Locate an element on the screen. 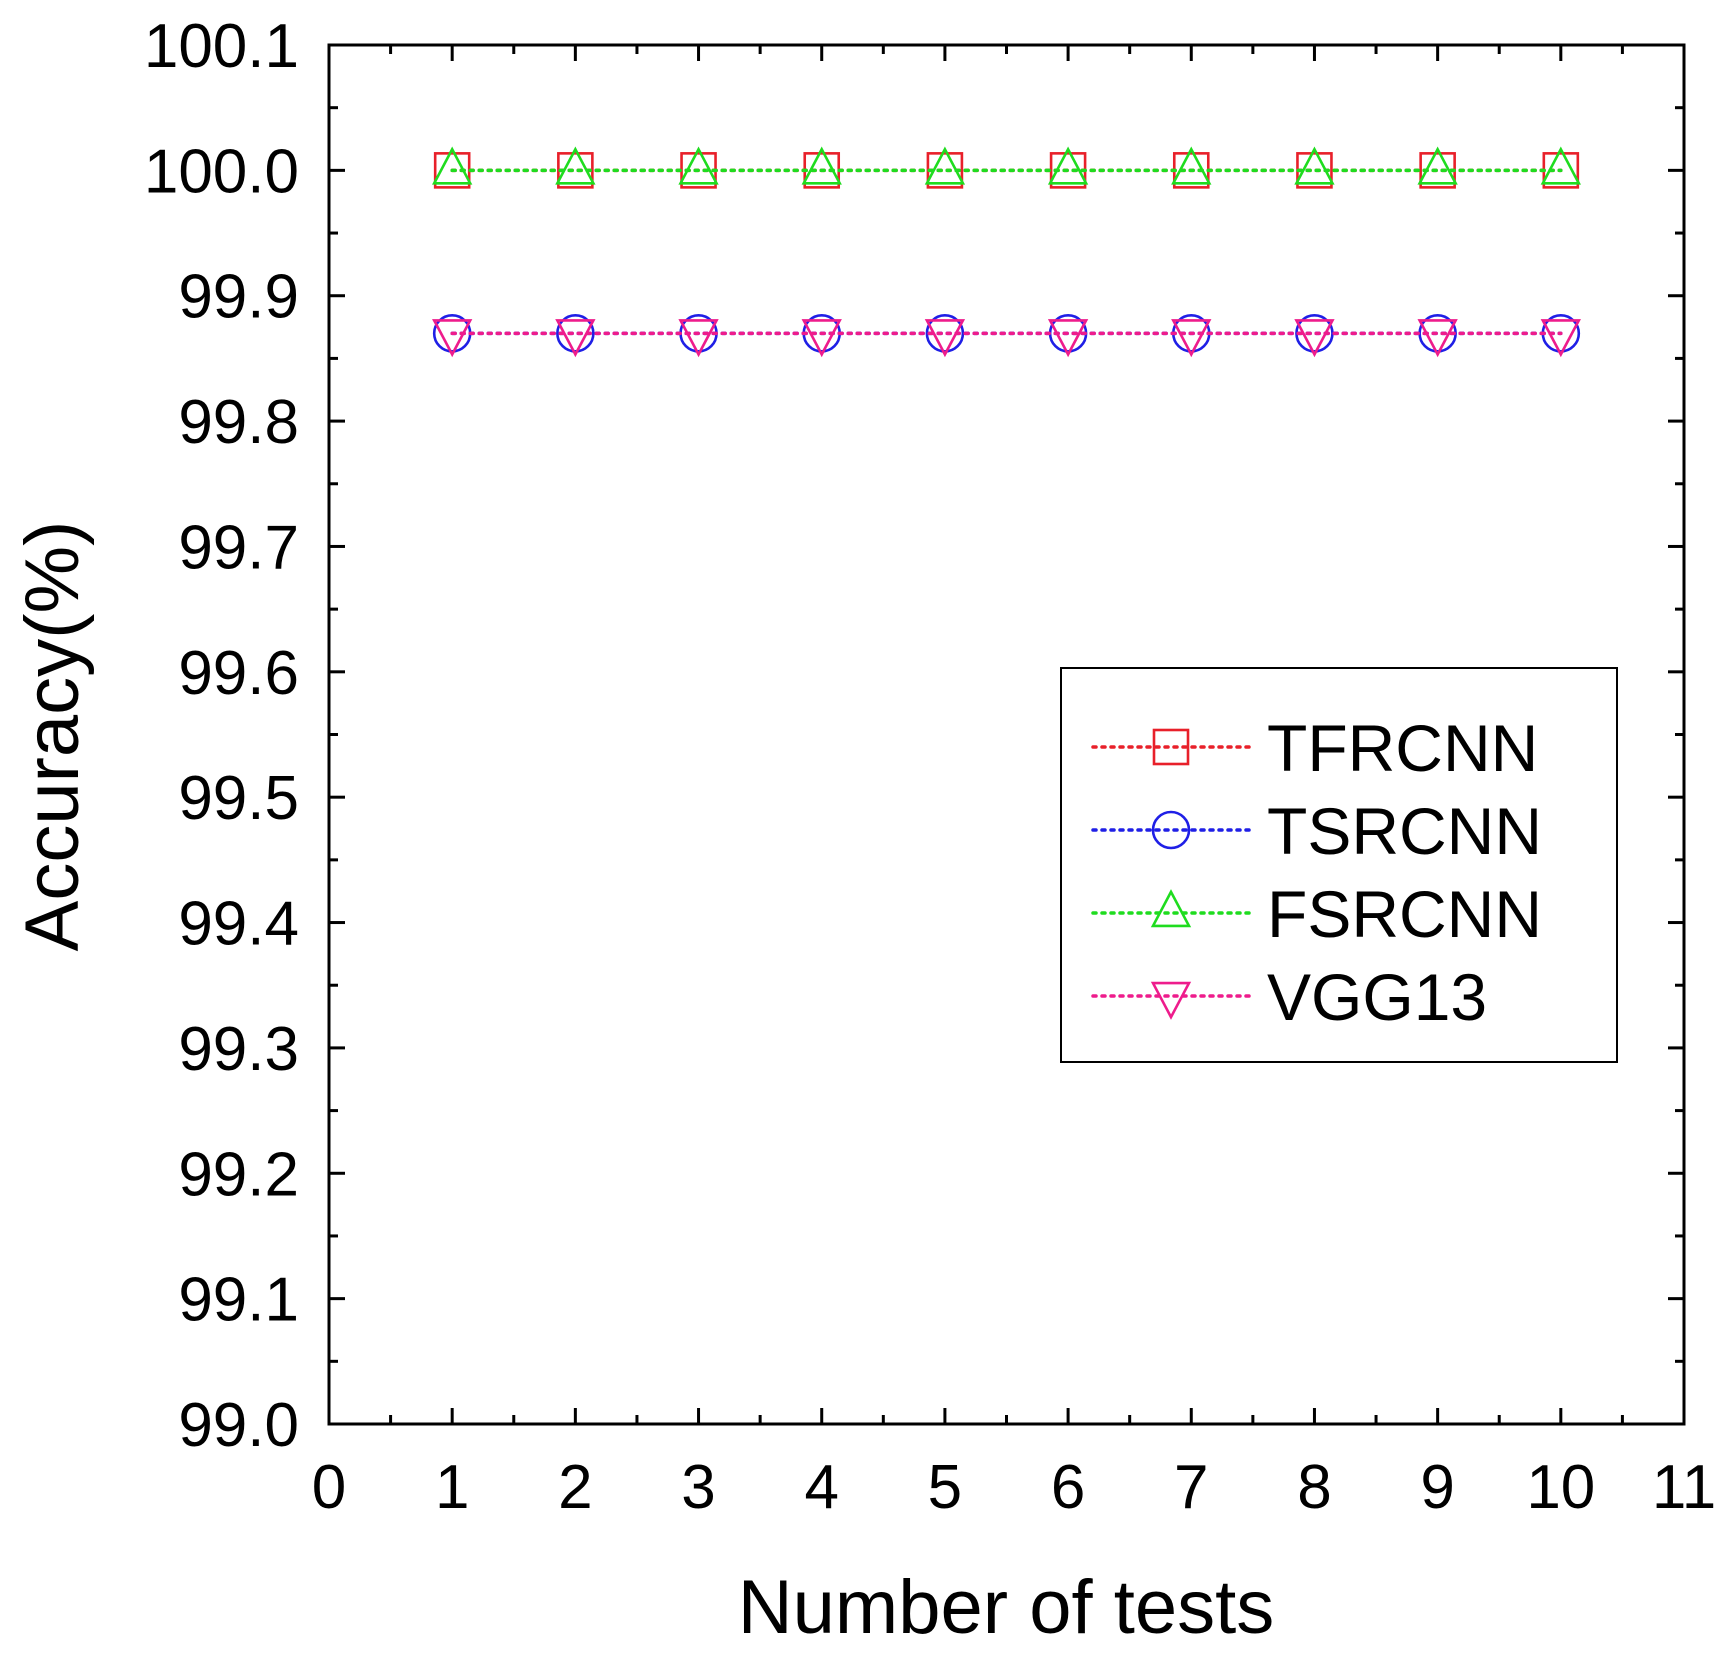  y-axis-title: Accuracy(%) is located at coordinates (52, 736).